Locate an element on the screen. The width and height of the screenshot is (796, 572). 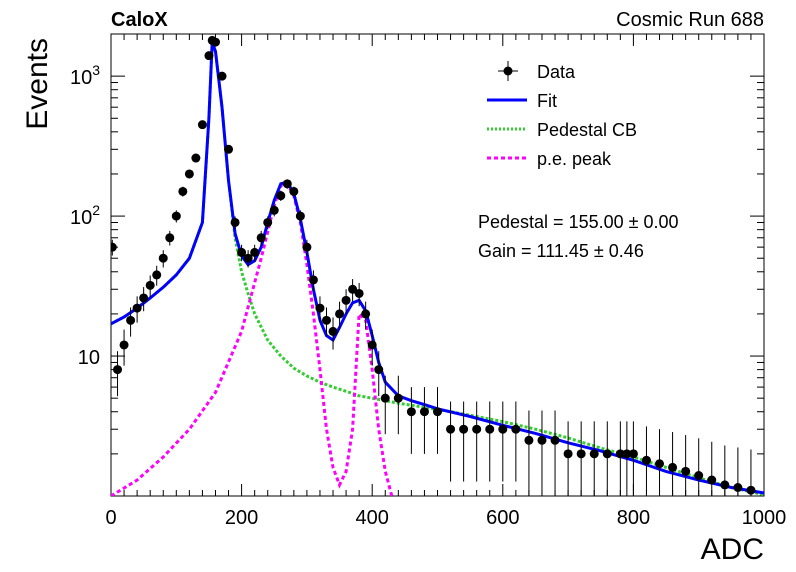
legend-label: p.e. peak is located at coordinates (574, 159).